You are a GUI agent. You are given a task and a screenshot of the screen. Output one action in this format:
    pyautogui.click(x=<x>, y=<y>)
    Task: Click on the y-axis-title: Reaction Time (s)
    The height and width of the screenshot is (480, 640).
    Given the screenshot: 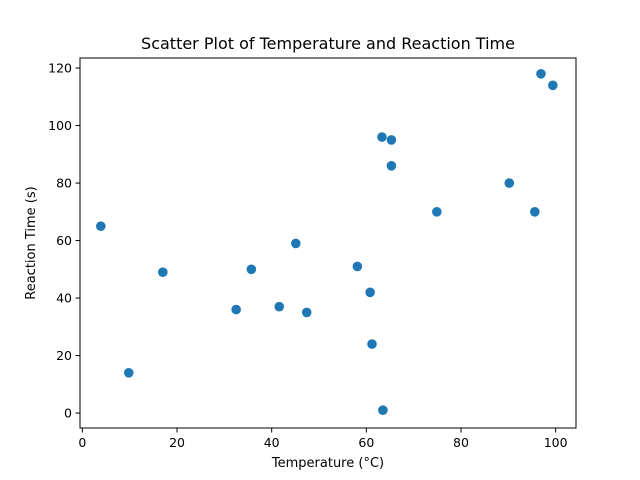 What is the action you would take?
    pyautogui.click(x=31, y=242)
    